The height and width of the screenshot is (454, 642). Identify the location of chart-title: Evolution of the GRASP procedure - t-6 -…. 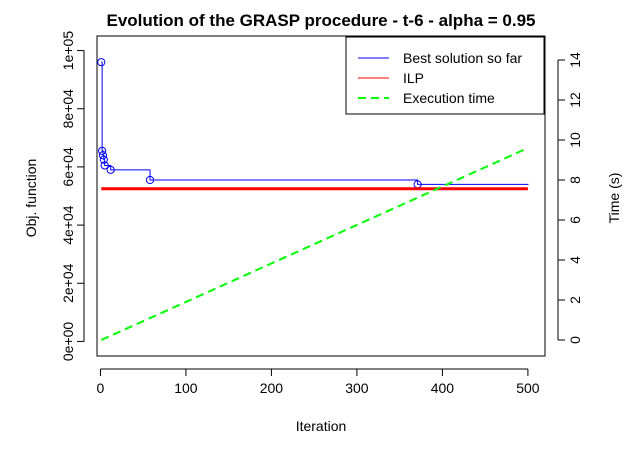
(320, 20).